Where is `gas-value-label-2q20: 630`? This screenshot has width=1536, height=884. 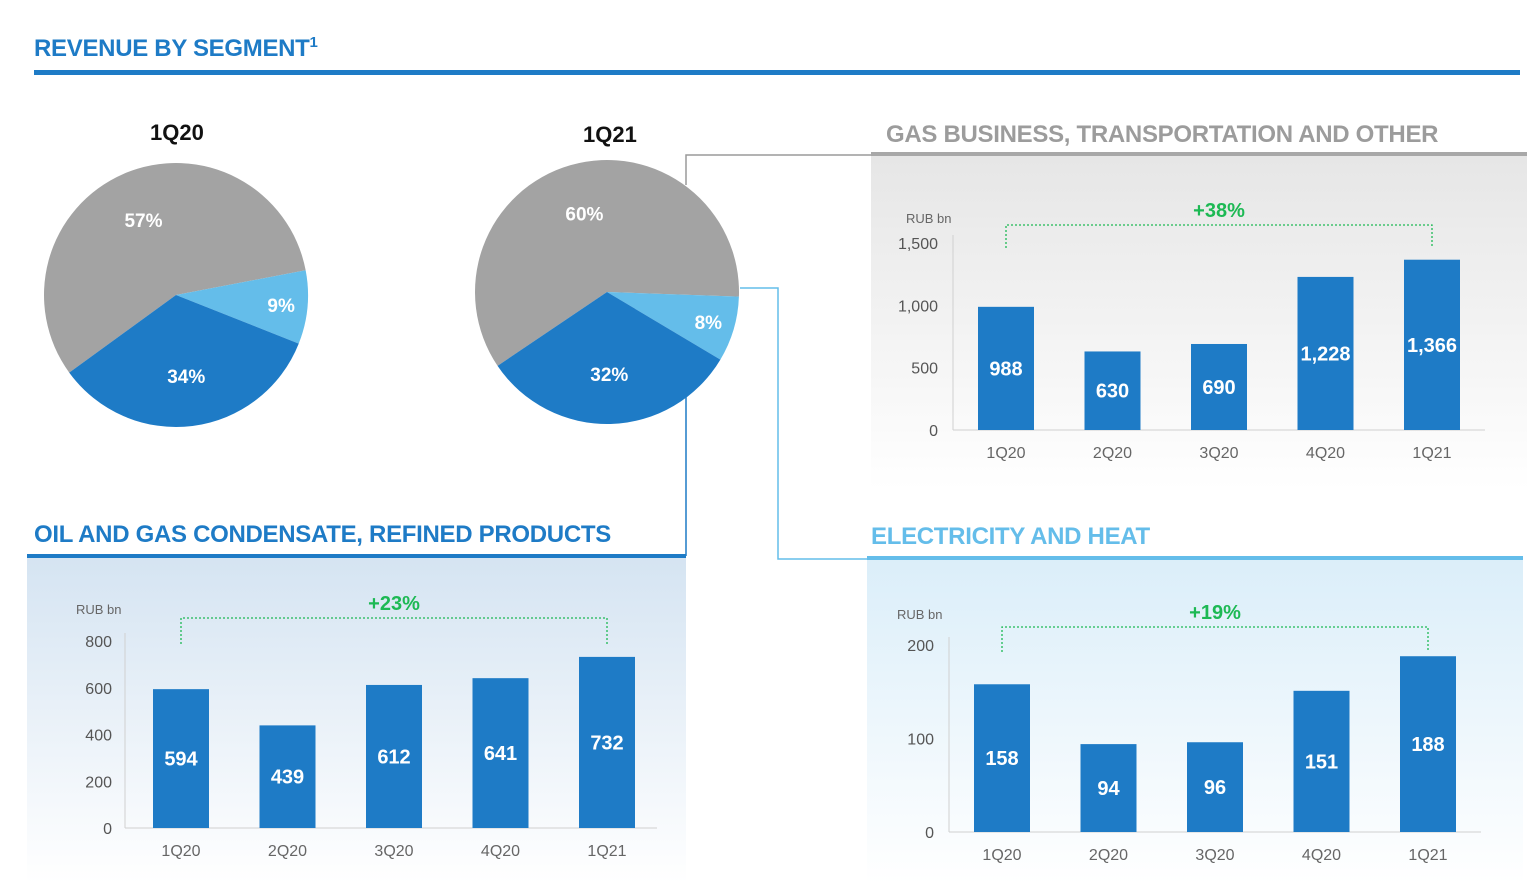
gas-value-label-2q20: 630 is located at coordinates (1112, 392).